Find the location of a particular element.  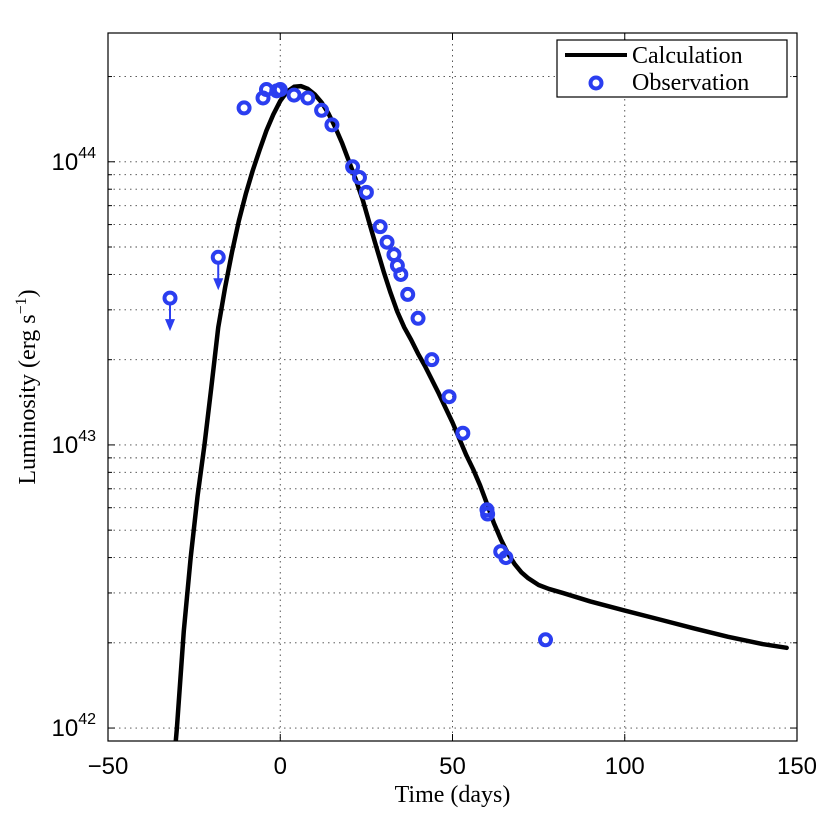

legend-label-calculation: Calculation is located at coordinates (687, 56).